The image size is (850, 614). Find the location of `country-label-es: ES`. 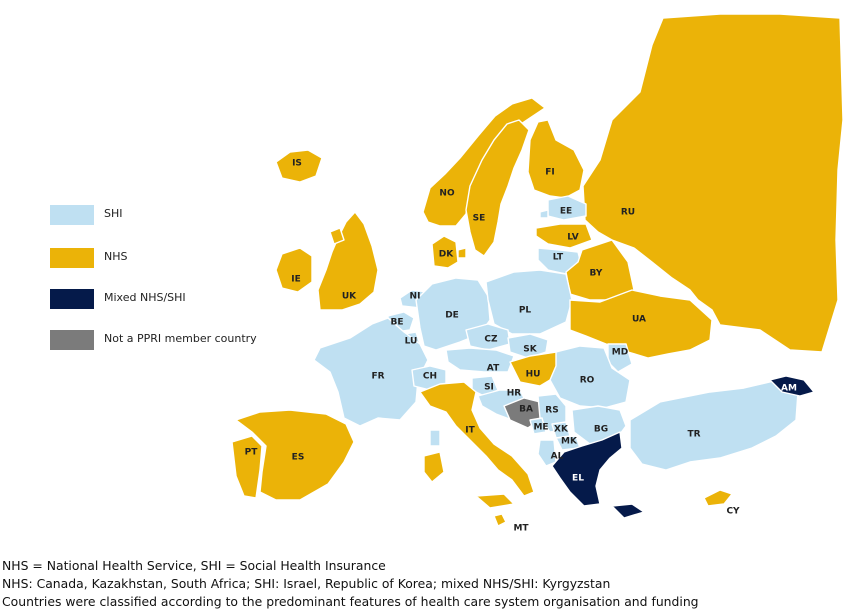

country-label-es: ES is located at coordinates (298, 458).